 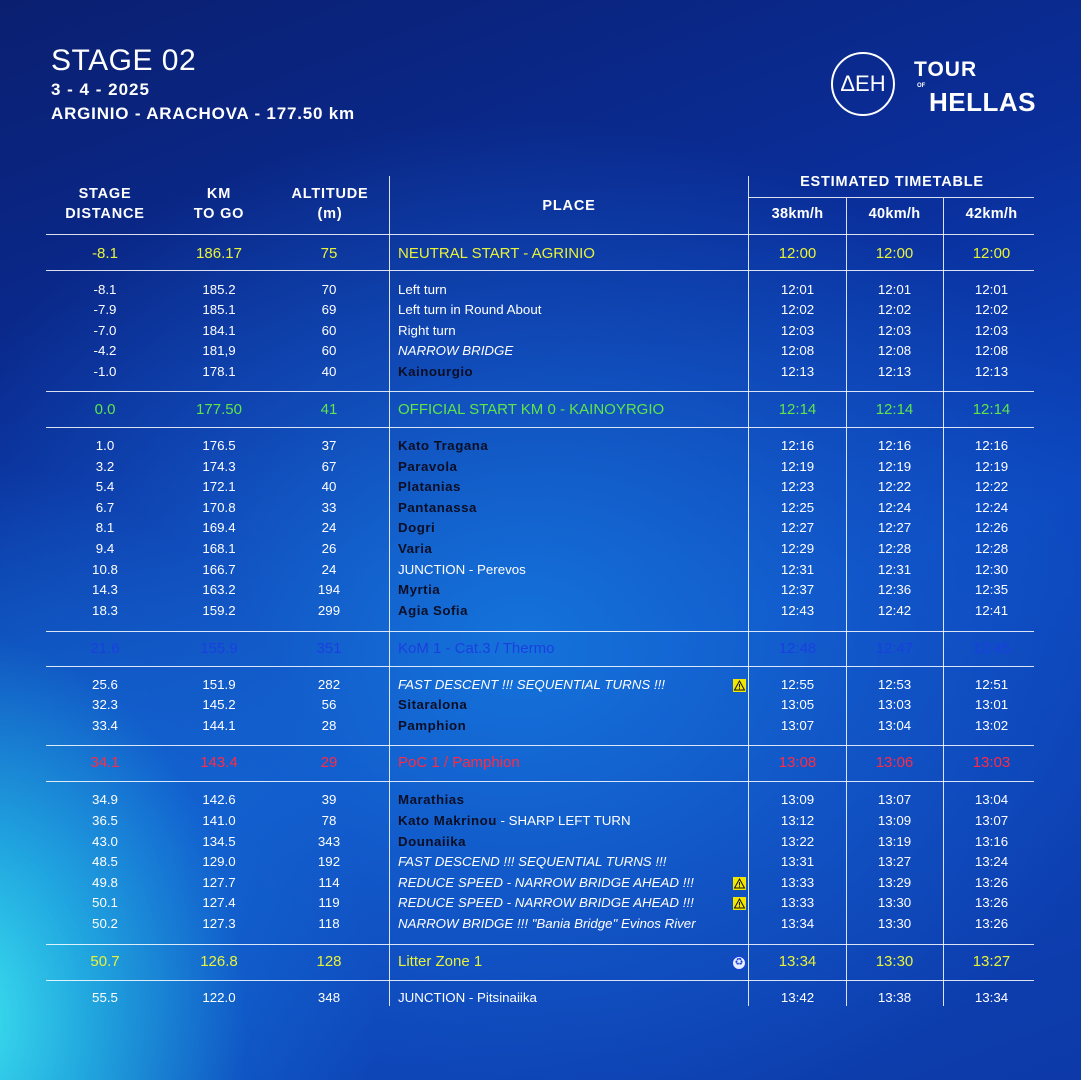 What do you see at coordinates (105, 648) in the screenshot?
I see `stage-distance-cell: 21.6` at bounding box center [105, 648].